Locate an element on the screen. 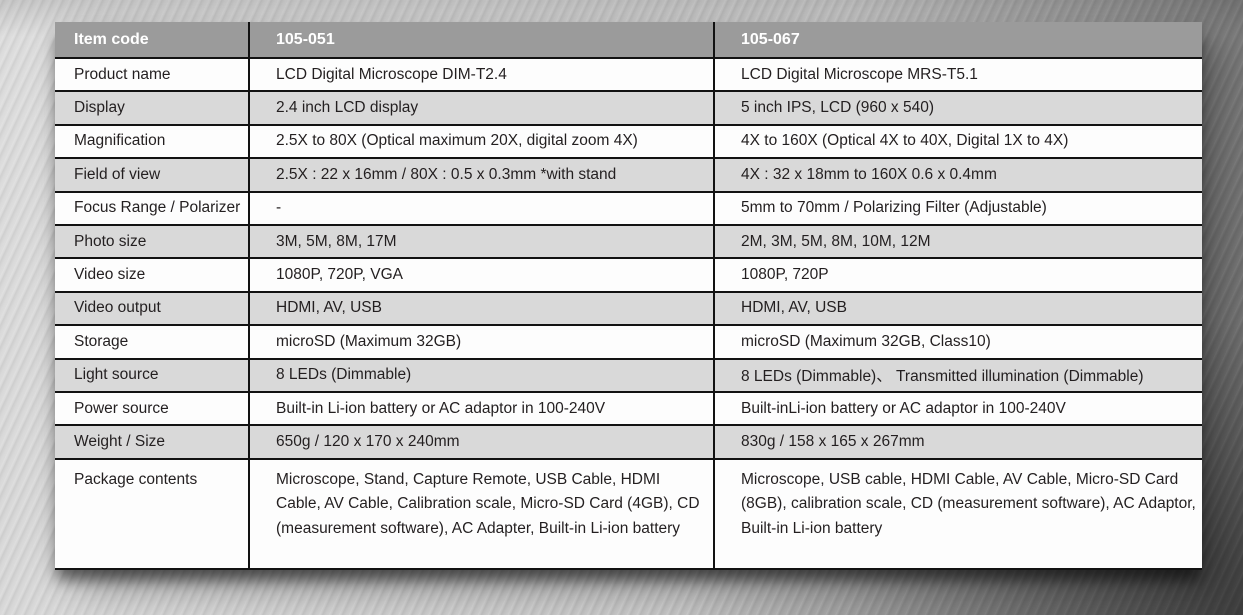 This screenshot has height=615, width=1243. header-product1-code: 105-051 is located at coordinates (480, 39).